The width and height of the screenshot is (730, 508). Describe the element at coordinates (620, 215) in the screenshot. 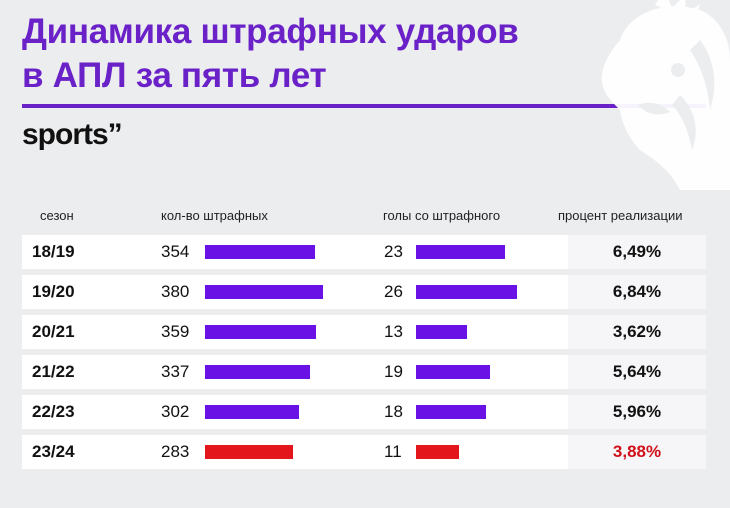

I see `header-conversion: процент реализации` at that location.